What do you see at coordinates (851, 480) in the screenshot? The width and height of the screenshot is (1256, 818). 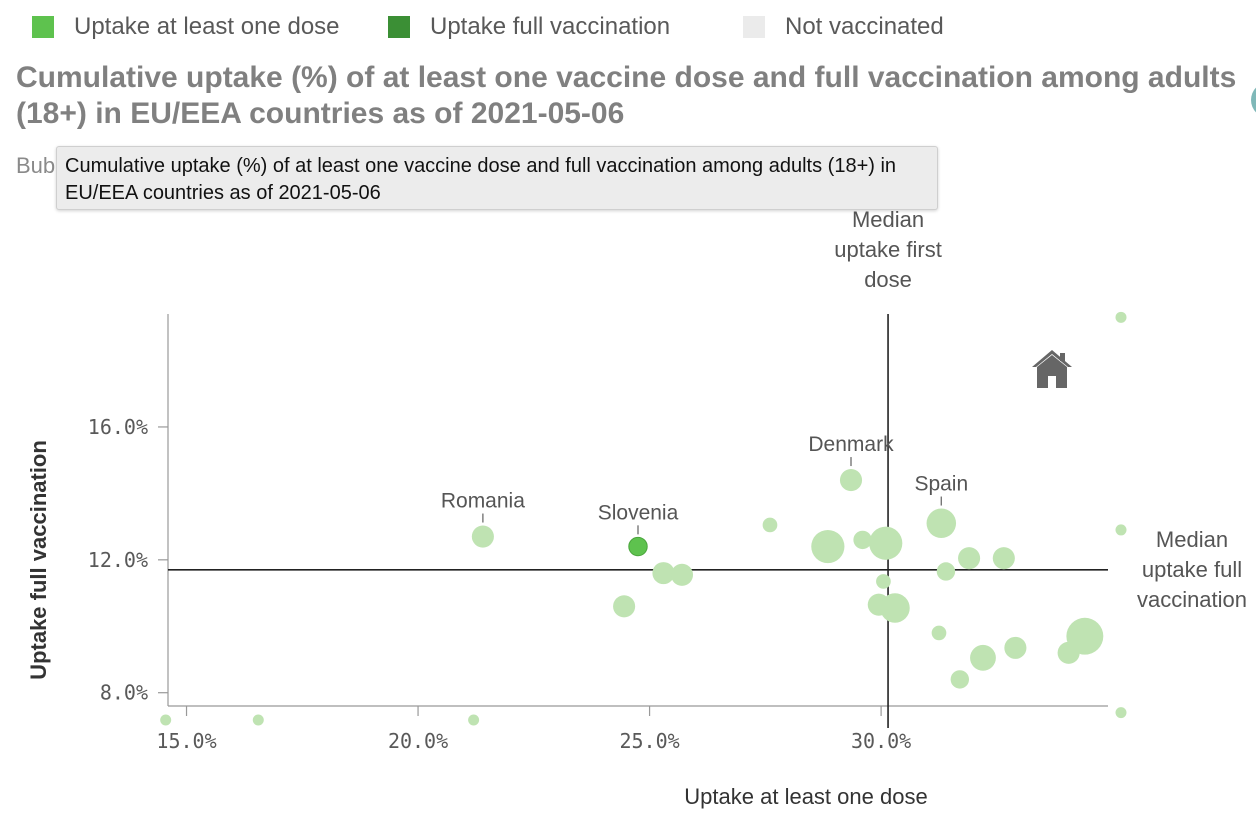 I see `data-point-denmark` at bounding box center [851, 480].